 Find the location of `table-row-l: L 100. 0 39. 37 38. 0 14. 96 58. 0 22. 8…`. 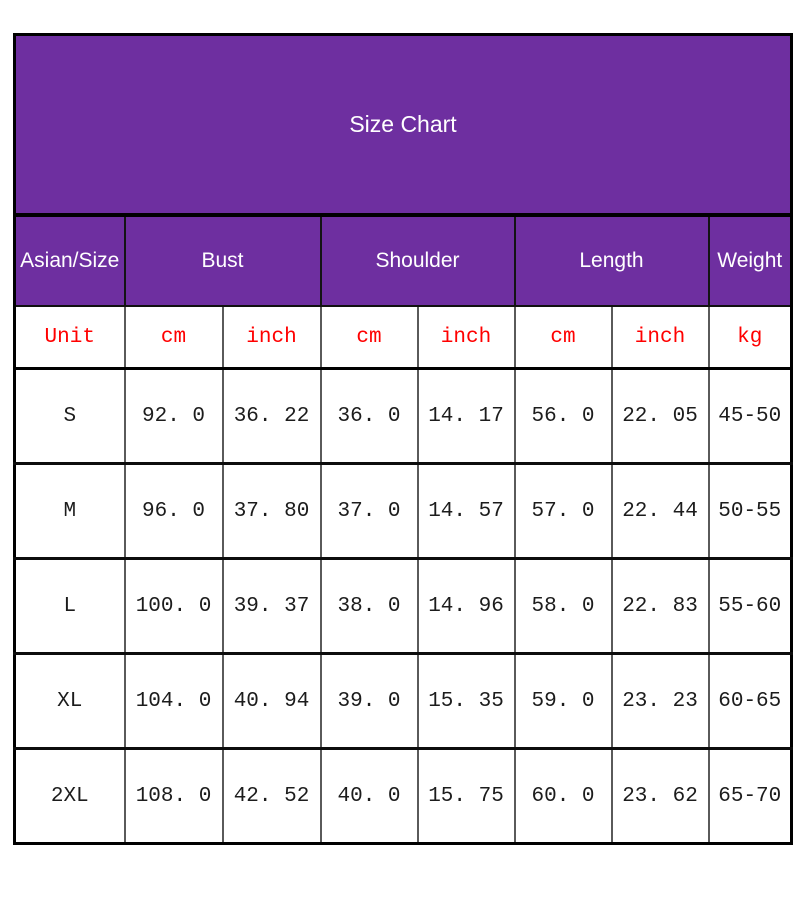

table-row-l: L 100. 0 39. 37 38. 0 14. 96 58. 0 22. 8… is located at coordinates (403, 606).